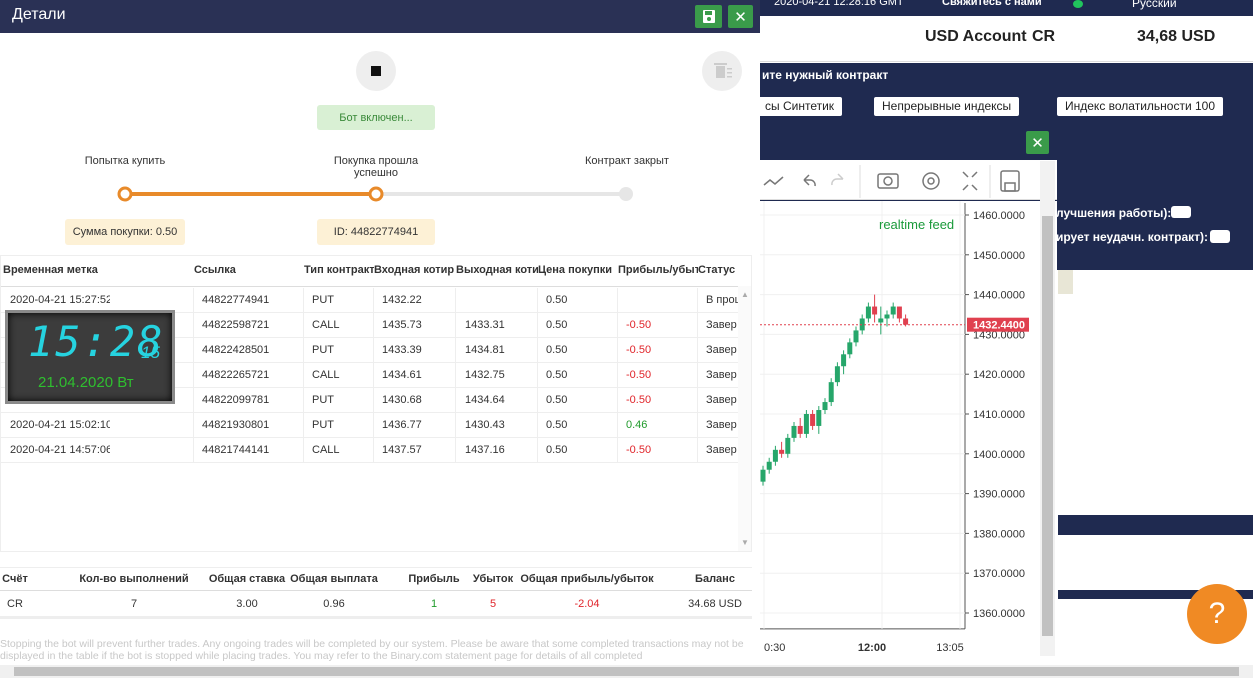 The width and height of the screenshot is (1253, 678). I want to click on table-cell: 1432.75, so click(485, 375).